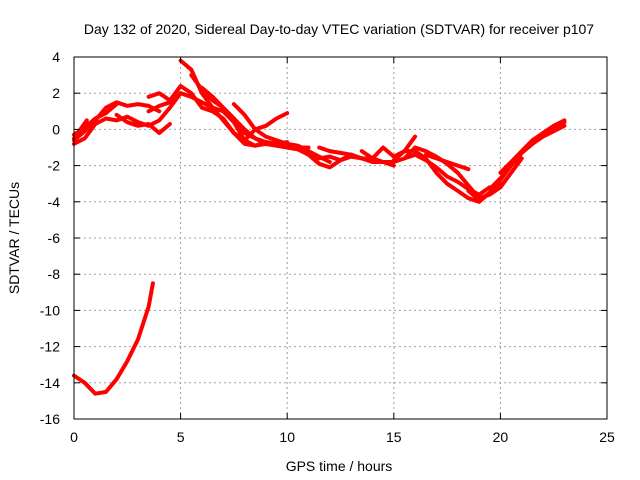  Describe the element at coordinates (56, 129) in the screenshot. I see `y-tick-label: 0` at that location.